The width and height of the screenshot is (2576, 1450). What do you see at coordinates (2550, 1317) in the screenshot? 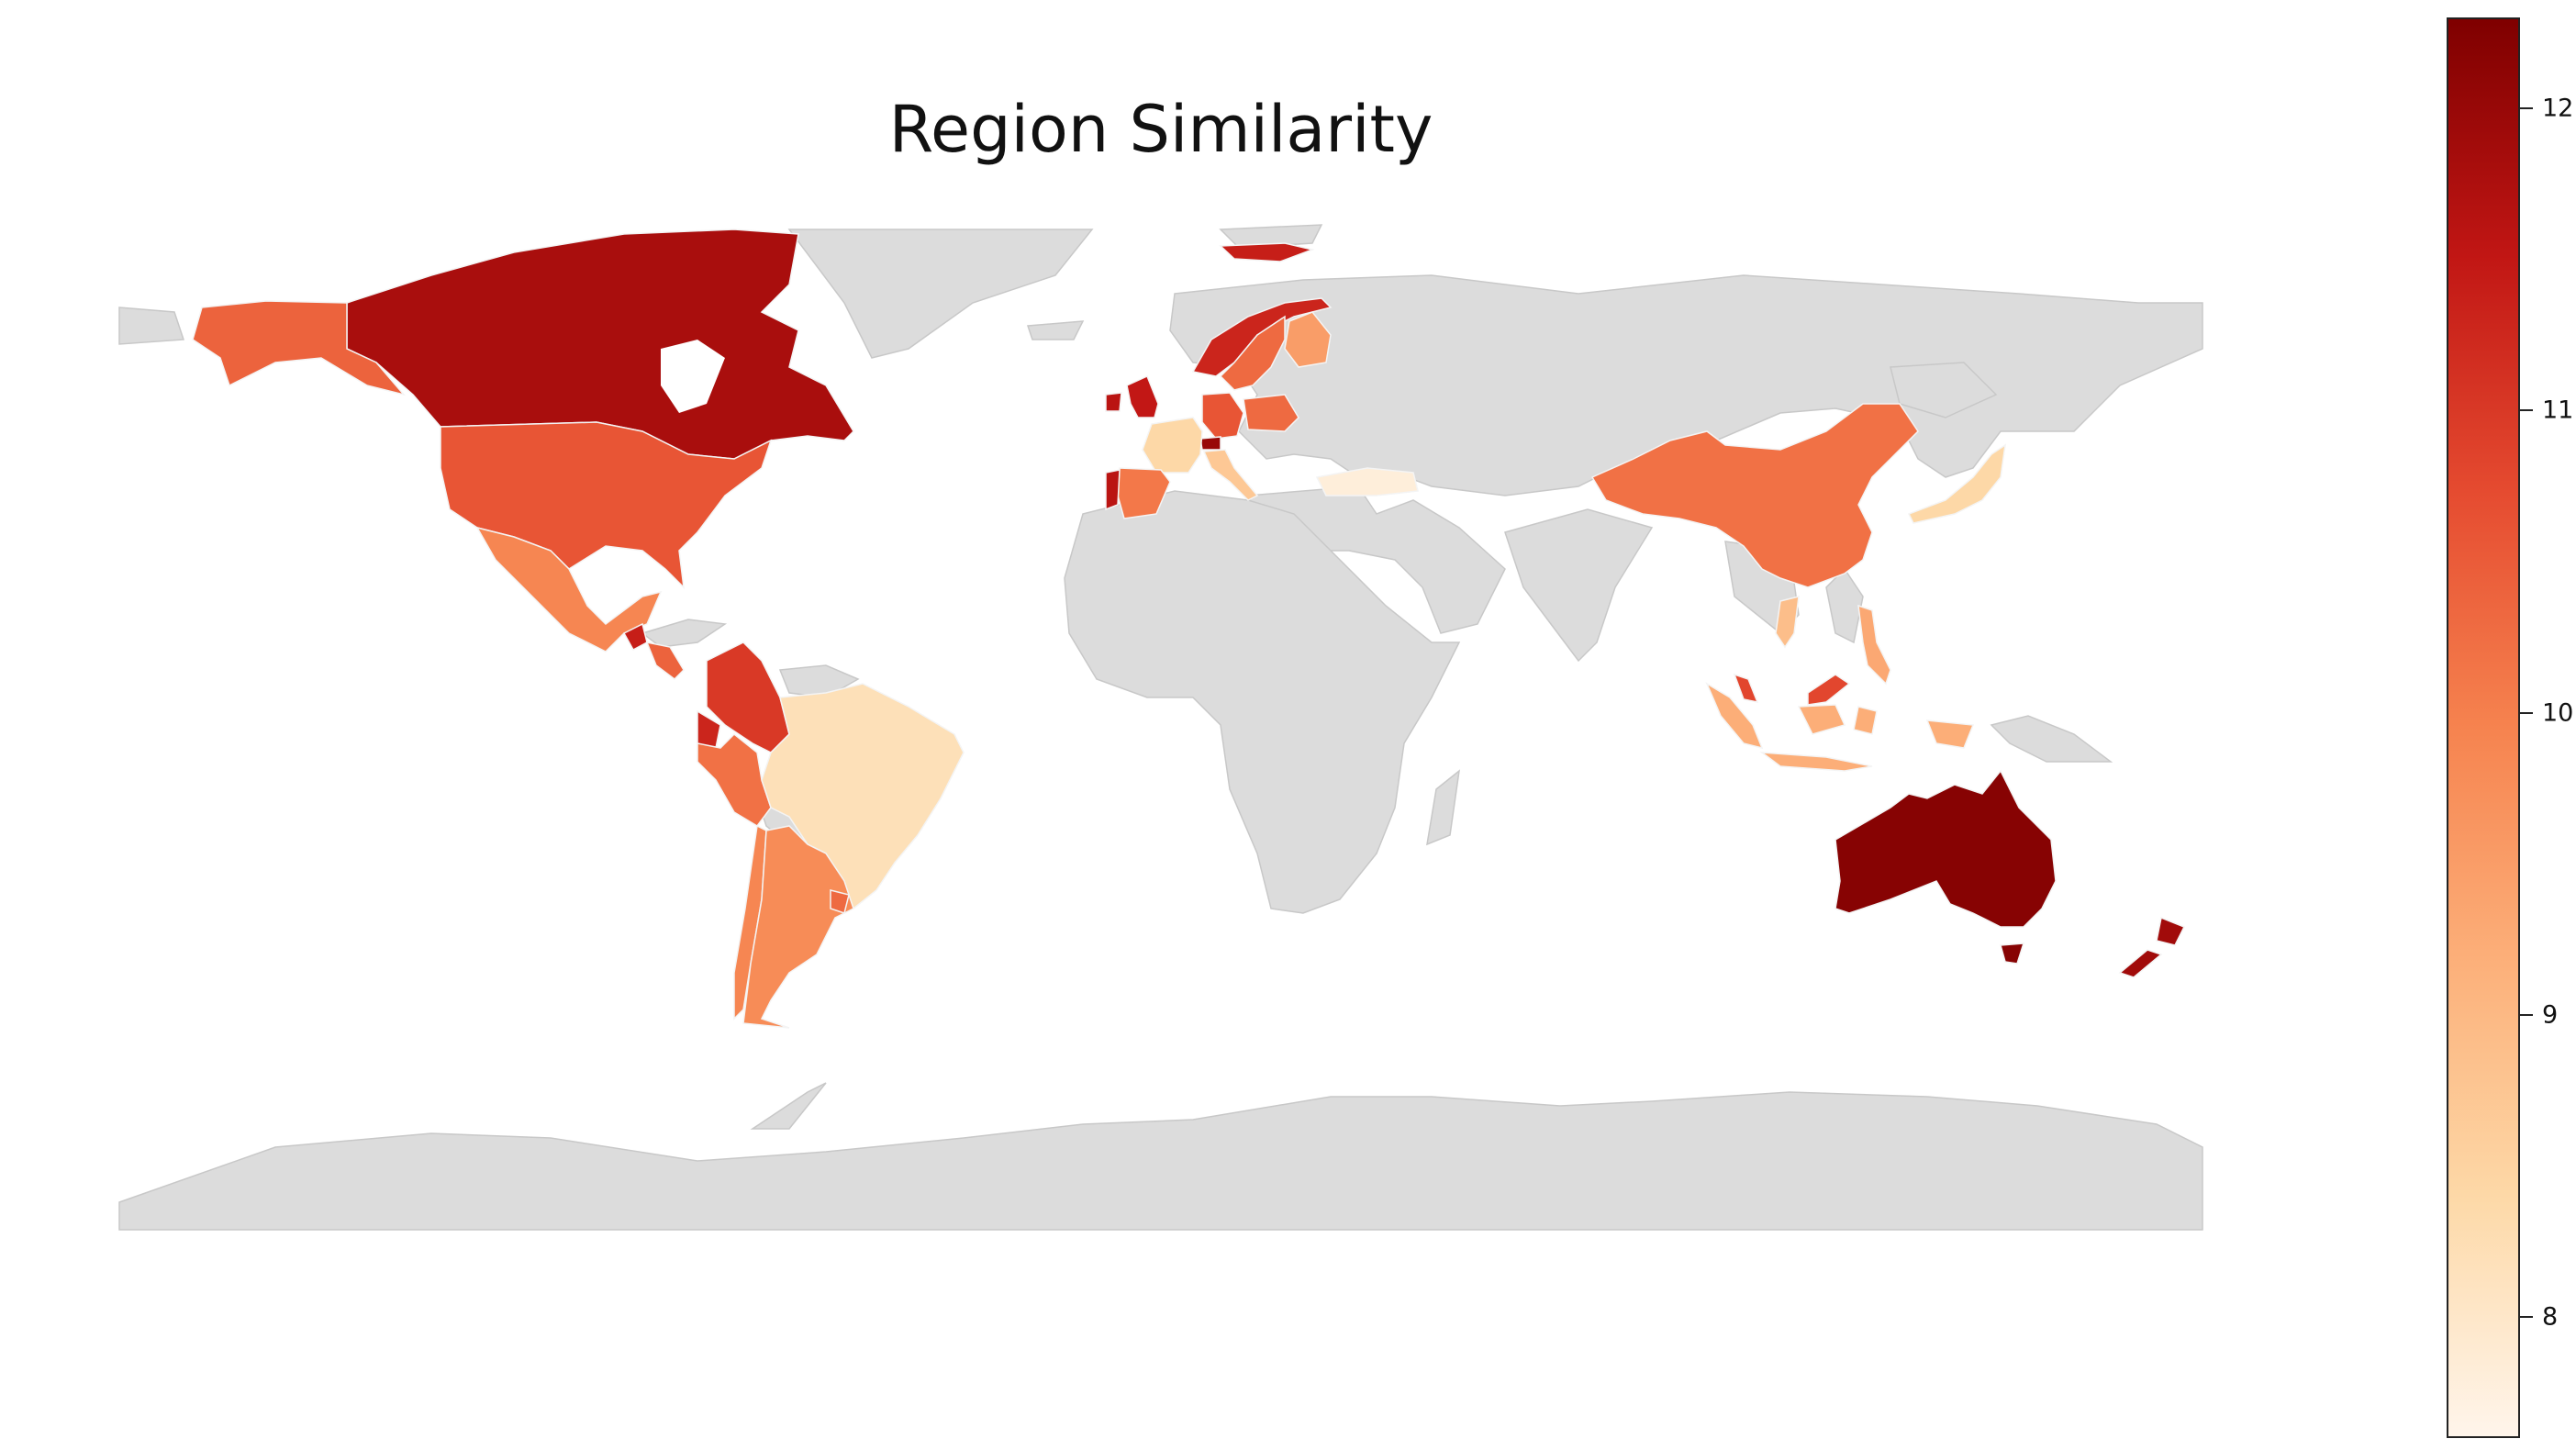
I see `colorbar-tick-label: 8` at bounding box center [2550, 1317].